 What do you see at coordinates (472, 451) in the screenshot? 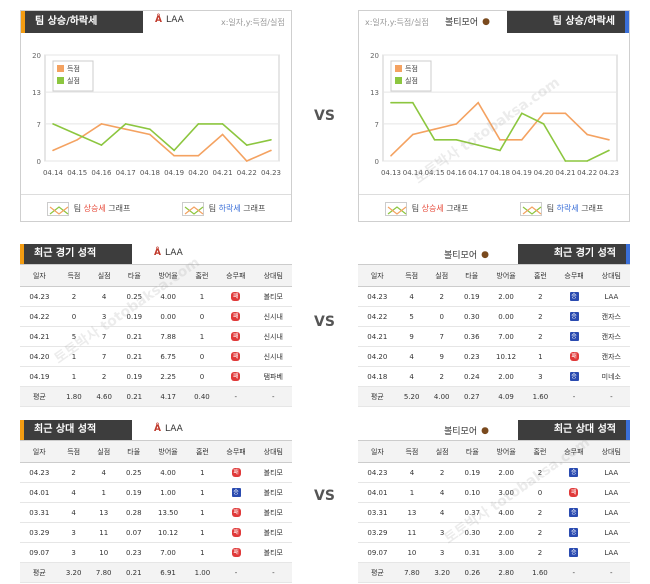
I see `column-header: 타율` at bounding box center [472, 451].